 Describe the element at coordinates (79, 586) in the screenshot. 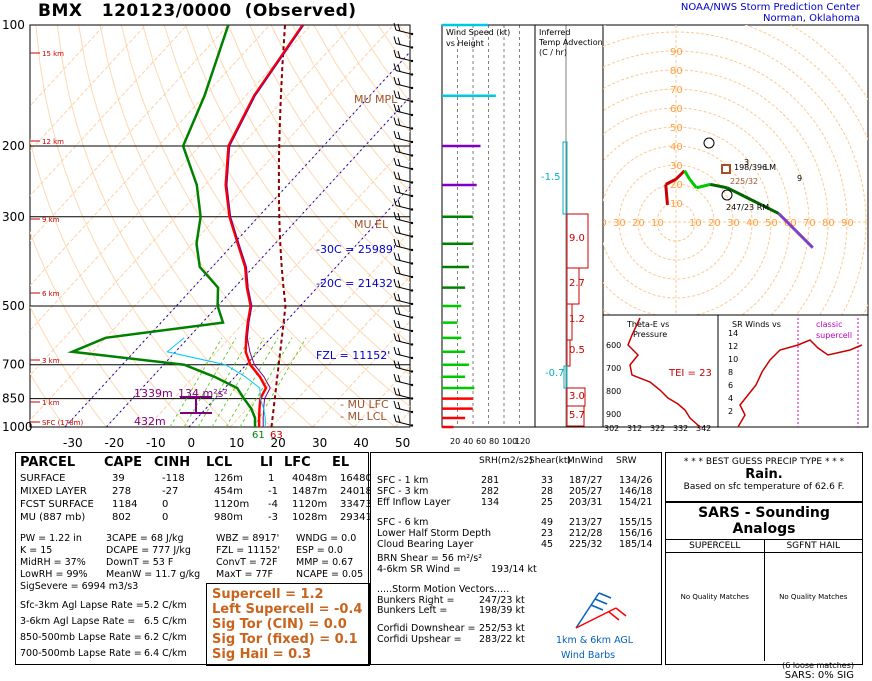

I see `sigsevere: SigSevere = 6994 m3/s3` at that location.